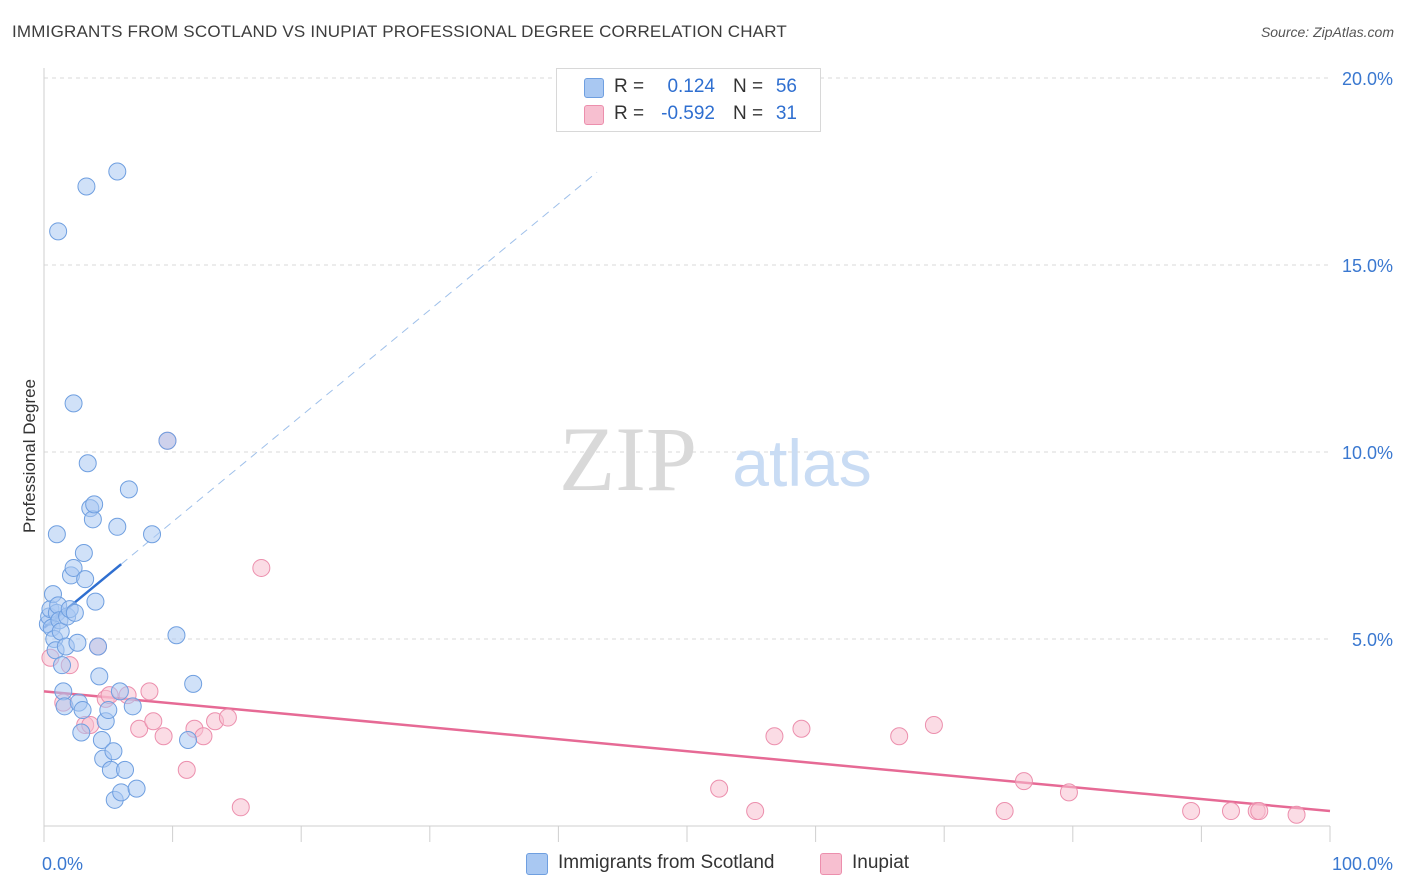 This screenshot has width=1406, height=892. Describe the element at coordinates (715, 459) in the screenshot. I see `watermark: ZIP atlas` at that location.